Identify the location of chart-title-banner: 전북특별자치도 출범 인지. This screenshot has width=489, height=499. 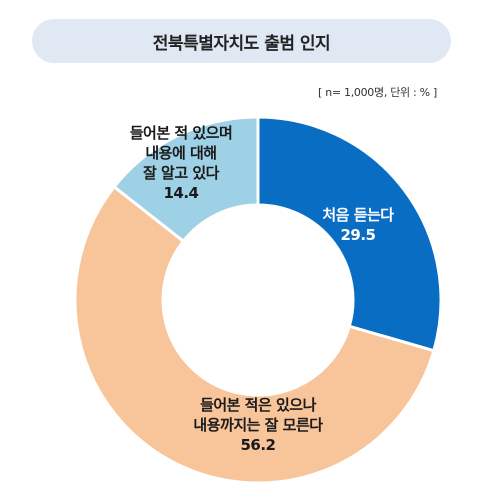
(241, 41).